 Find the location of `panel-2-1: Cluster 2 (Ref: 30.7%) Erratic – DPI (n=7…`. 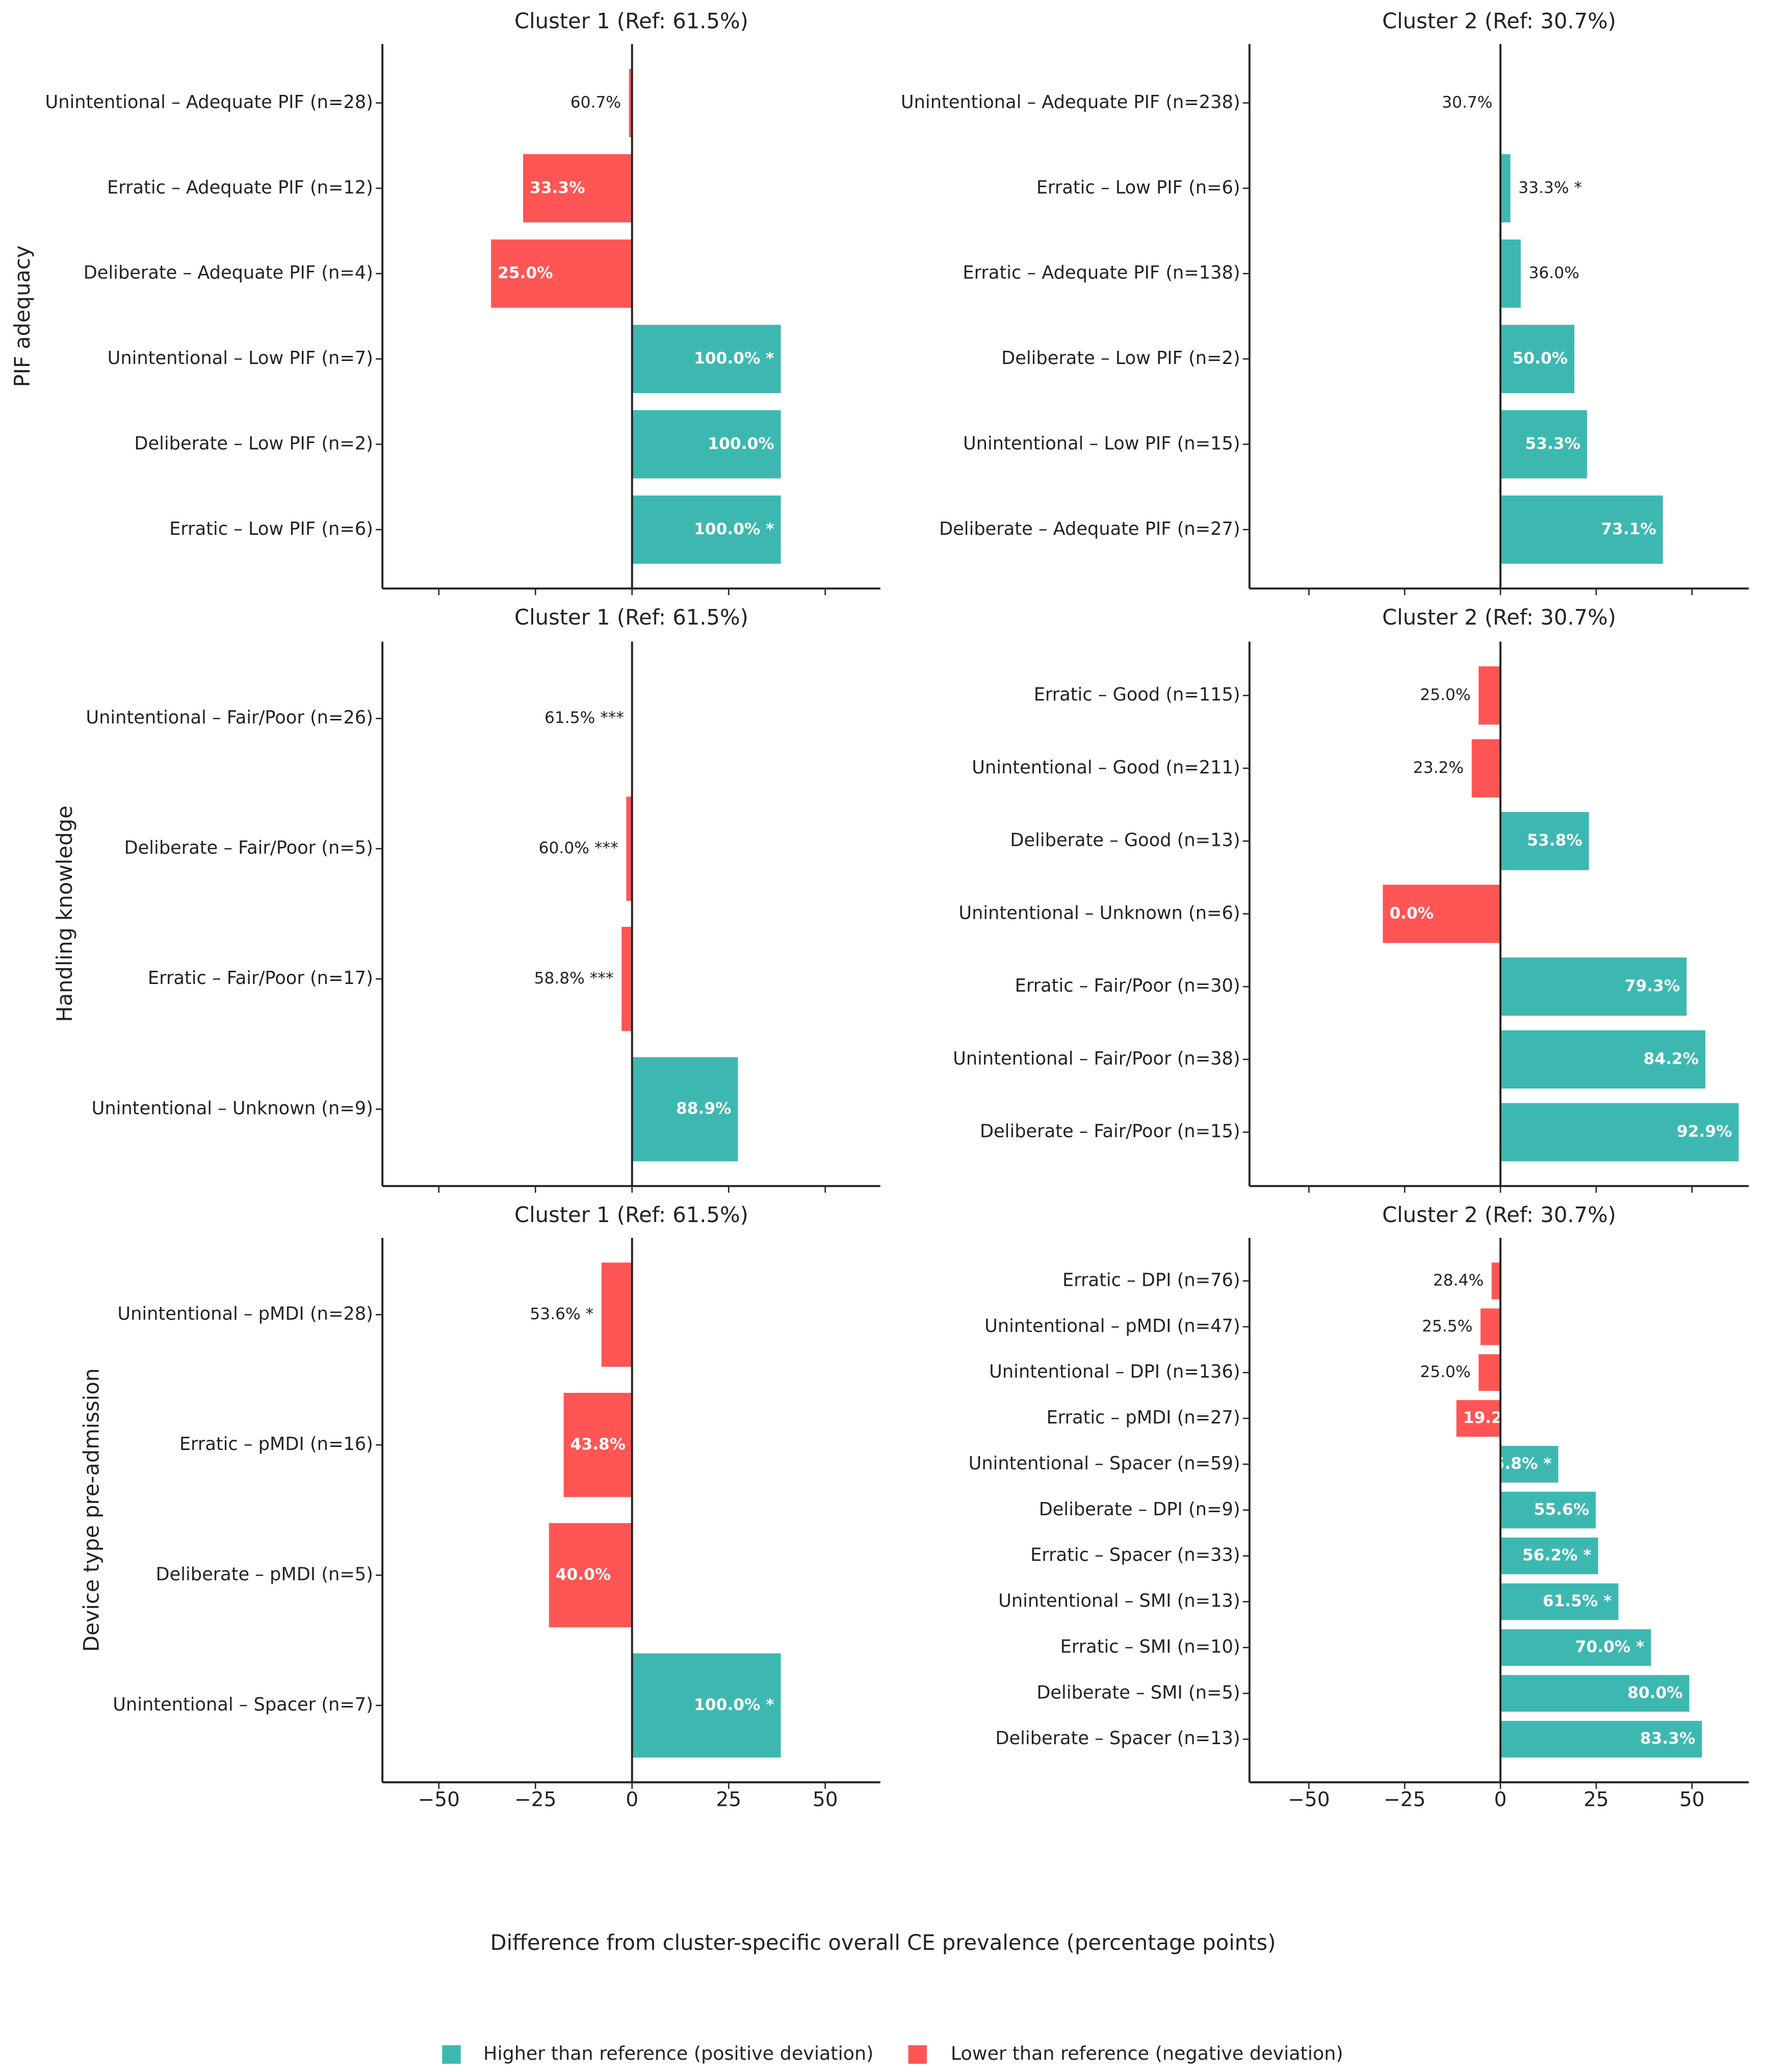

panel-2-1: Cluster 2 (Ref: 30.7%) Erratic – DPI (n=7… is located at coordinates (1359, 1506).